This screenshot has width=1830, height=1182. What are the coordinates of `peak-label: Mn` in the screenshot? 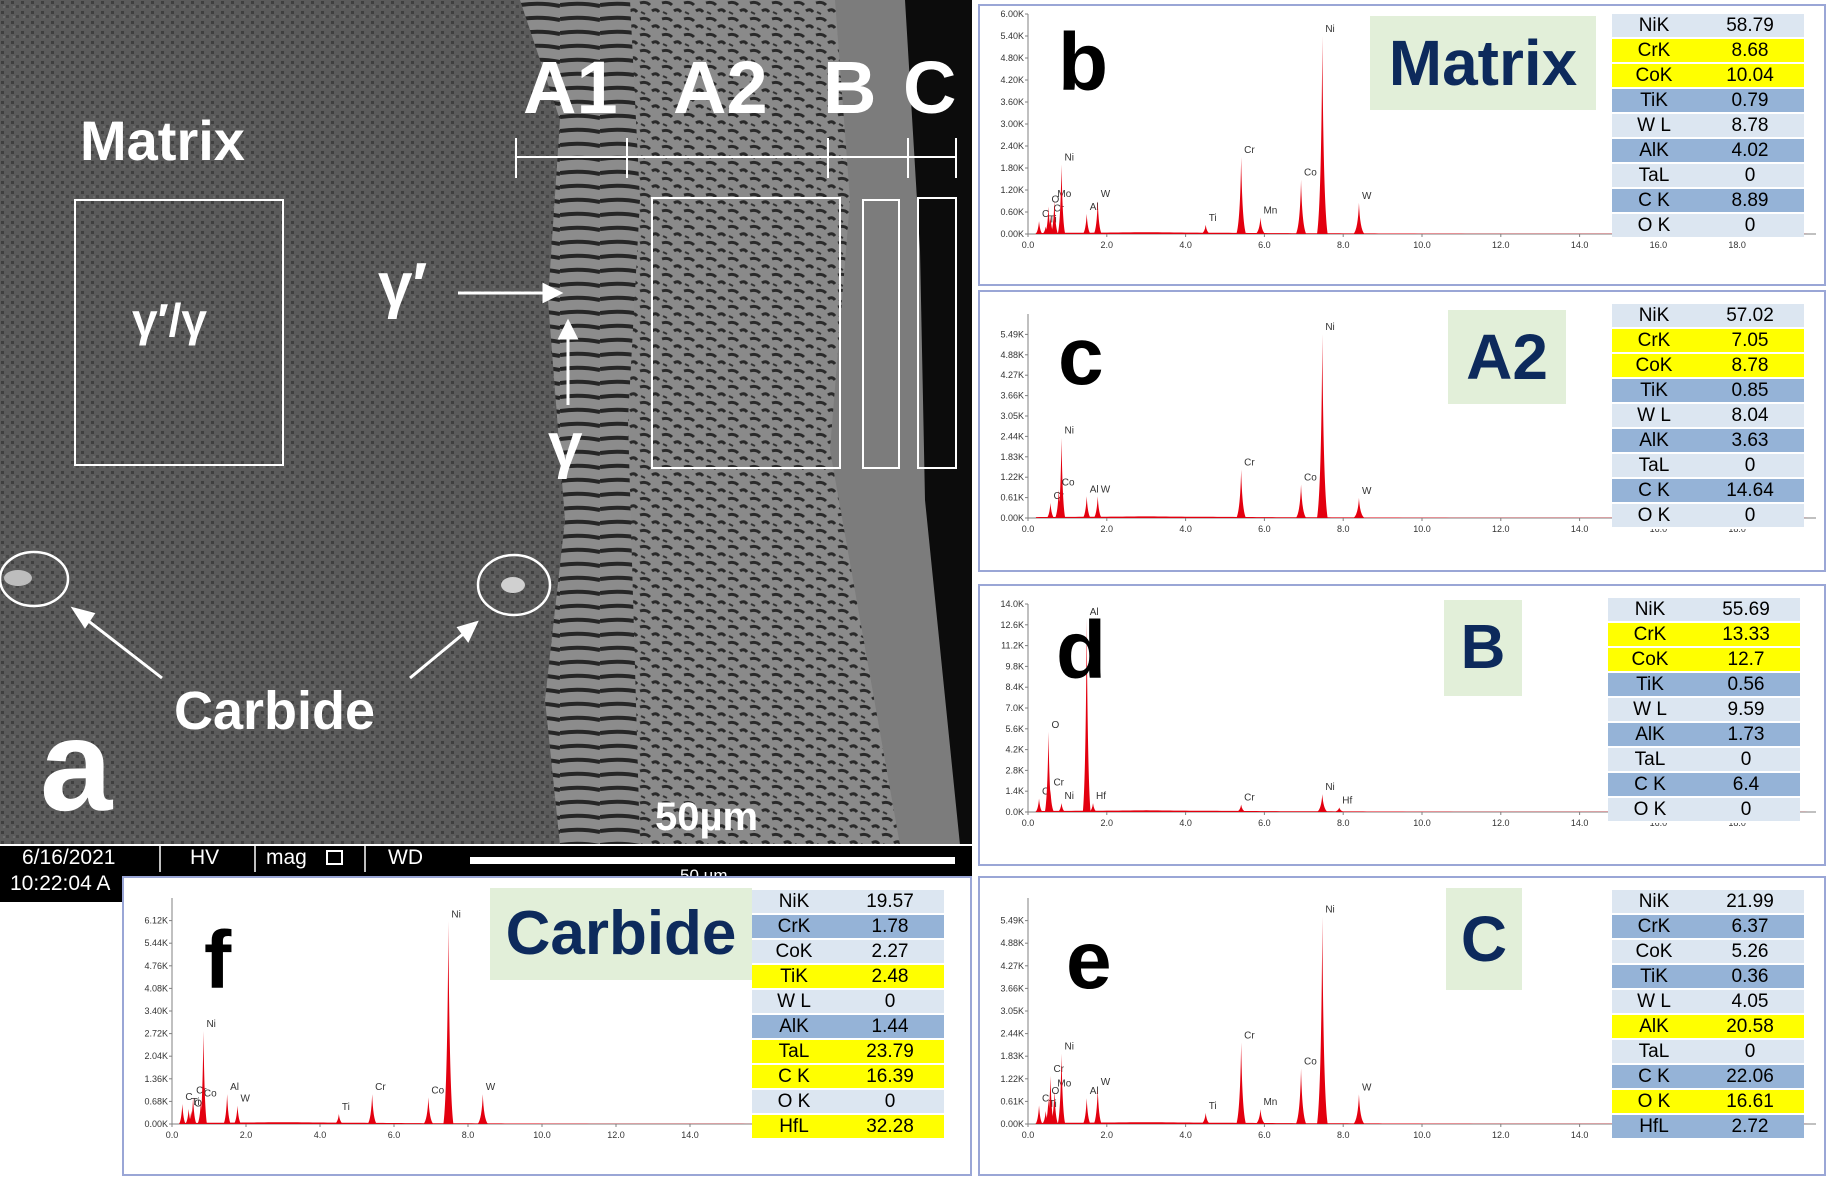 It's located at (1270, 1102).